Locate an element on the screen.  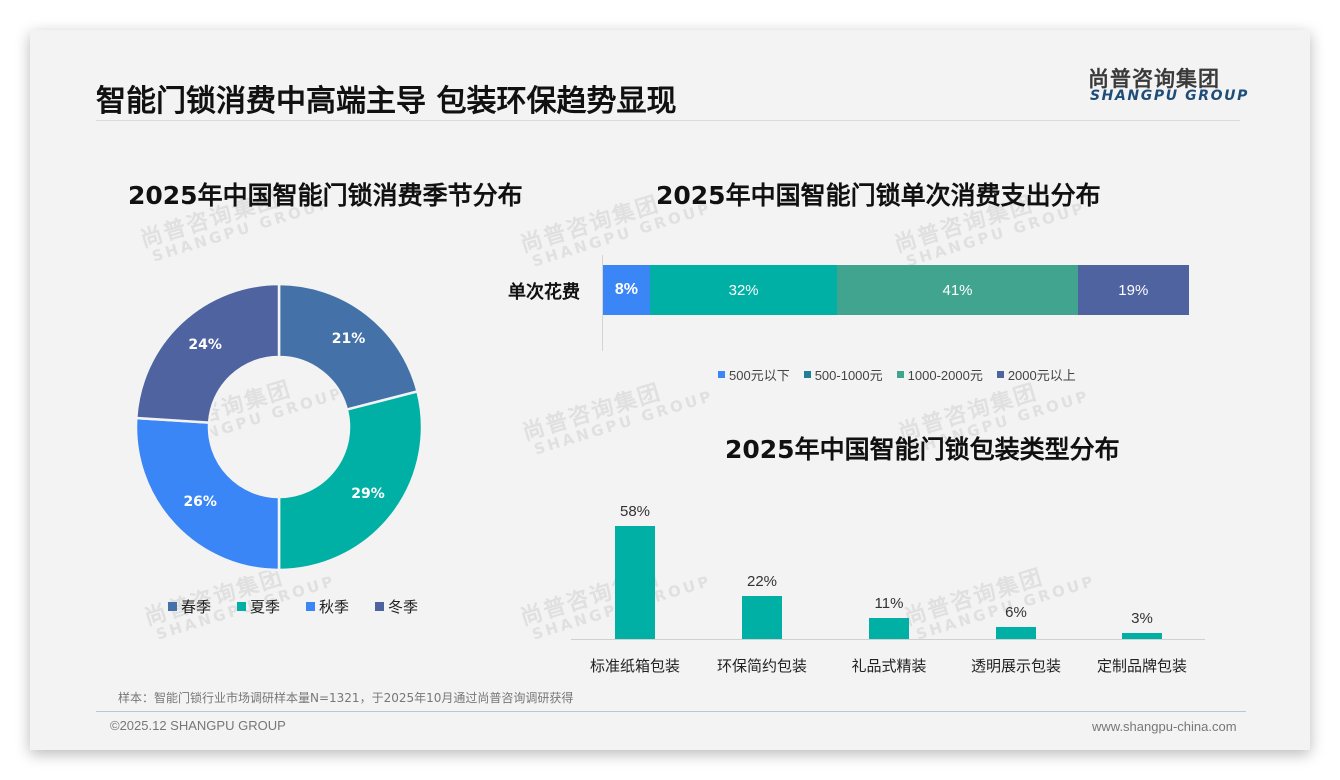
segment-under-500: 8% is located at coordinates (626, 290).